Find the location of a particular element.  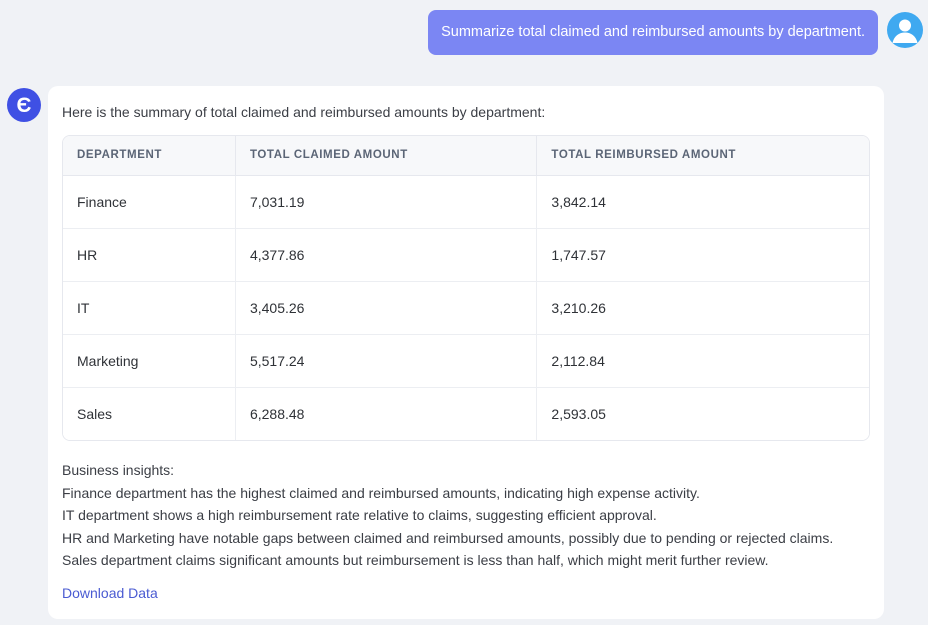

user-avatar is located at coordinates (905, 30).